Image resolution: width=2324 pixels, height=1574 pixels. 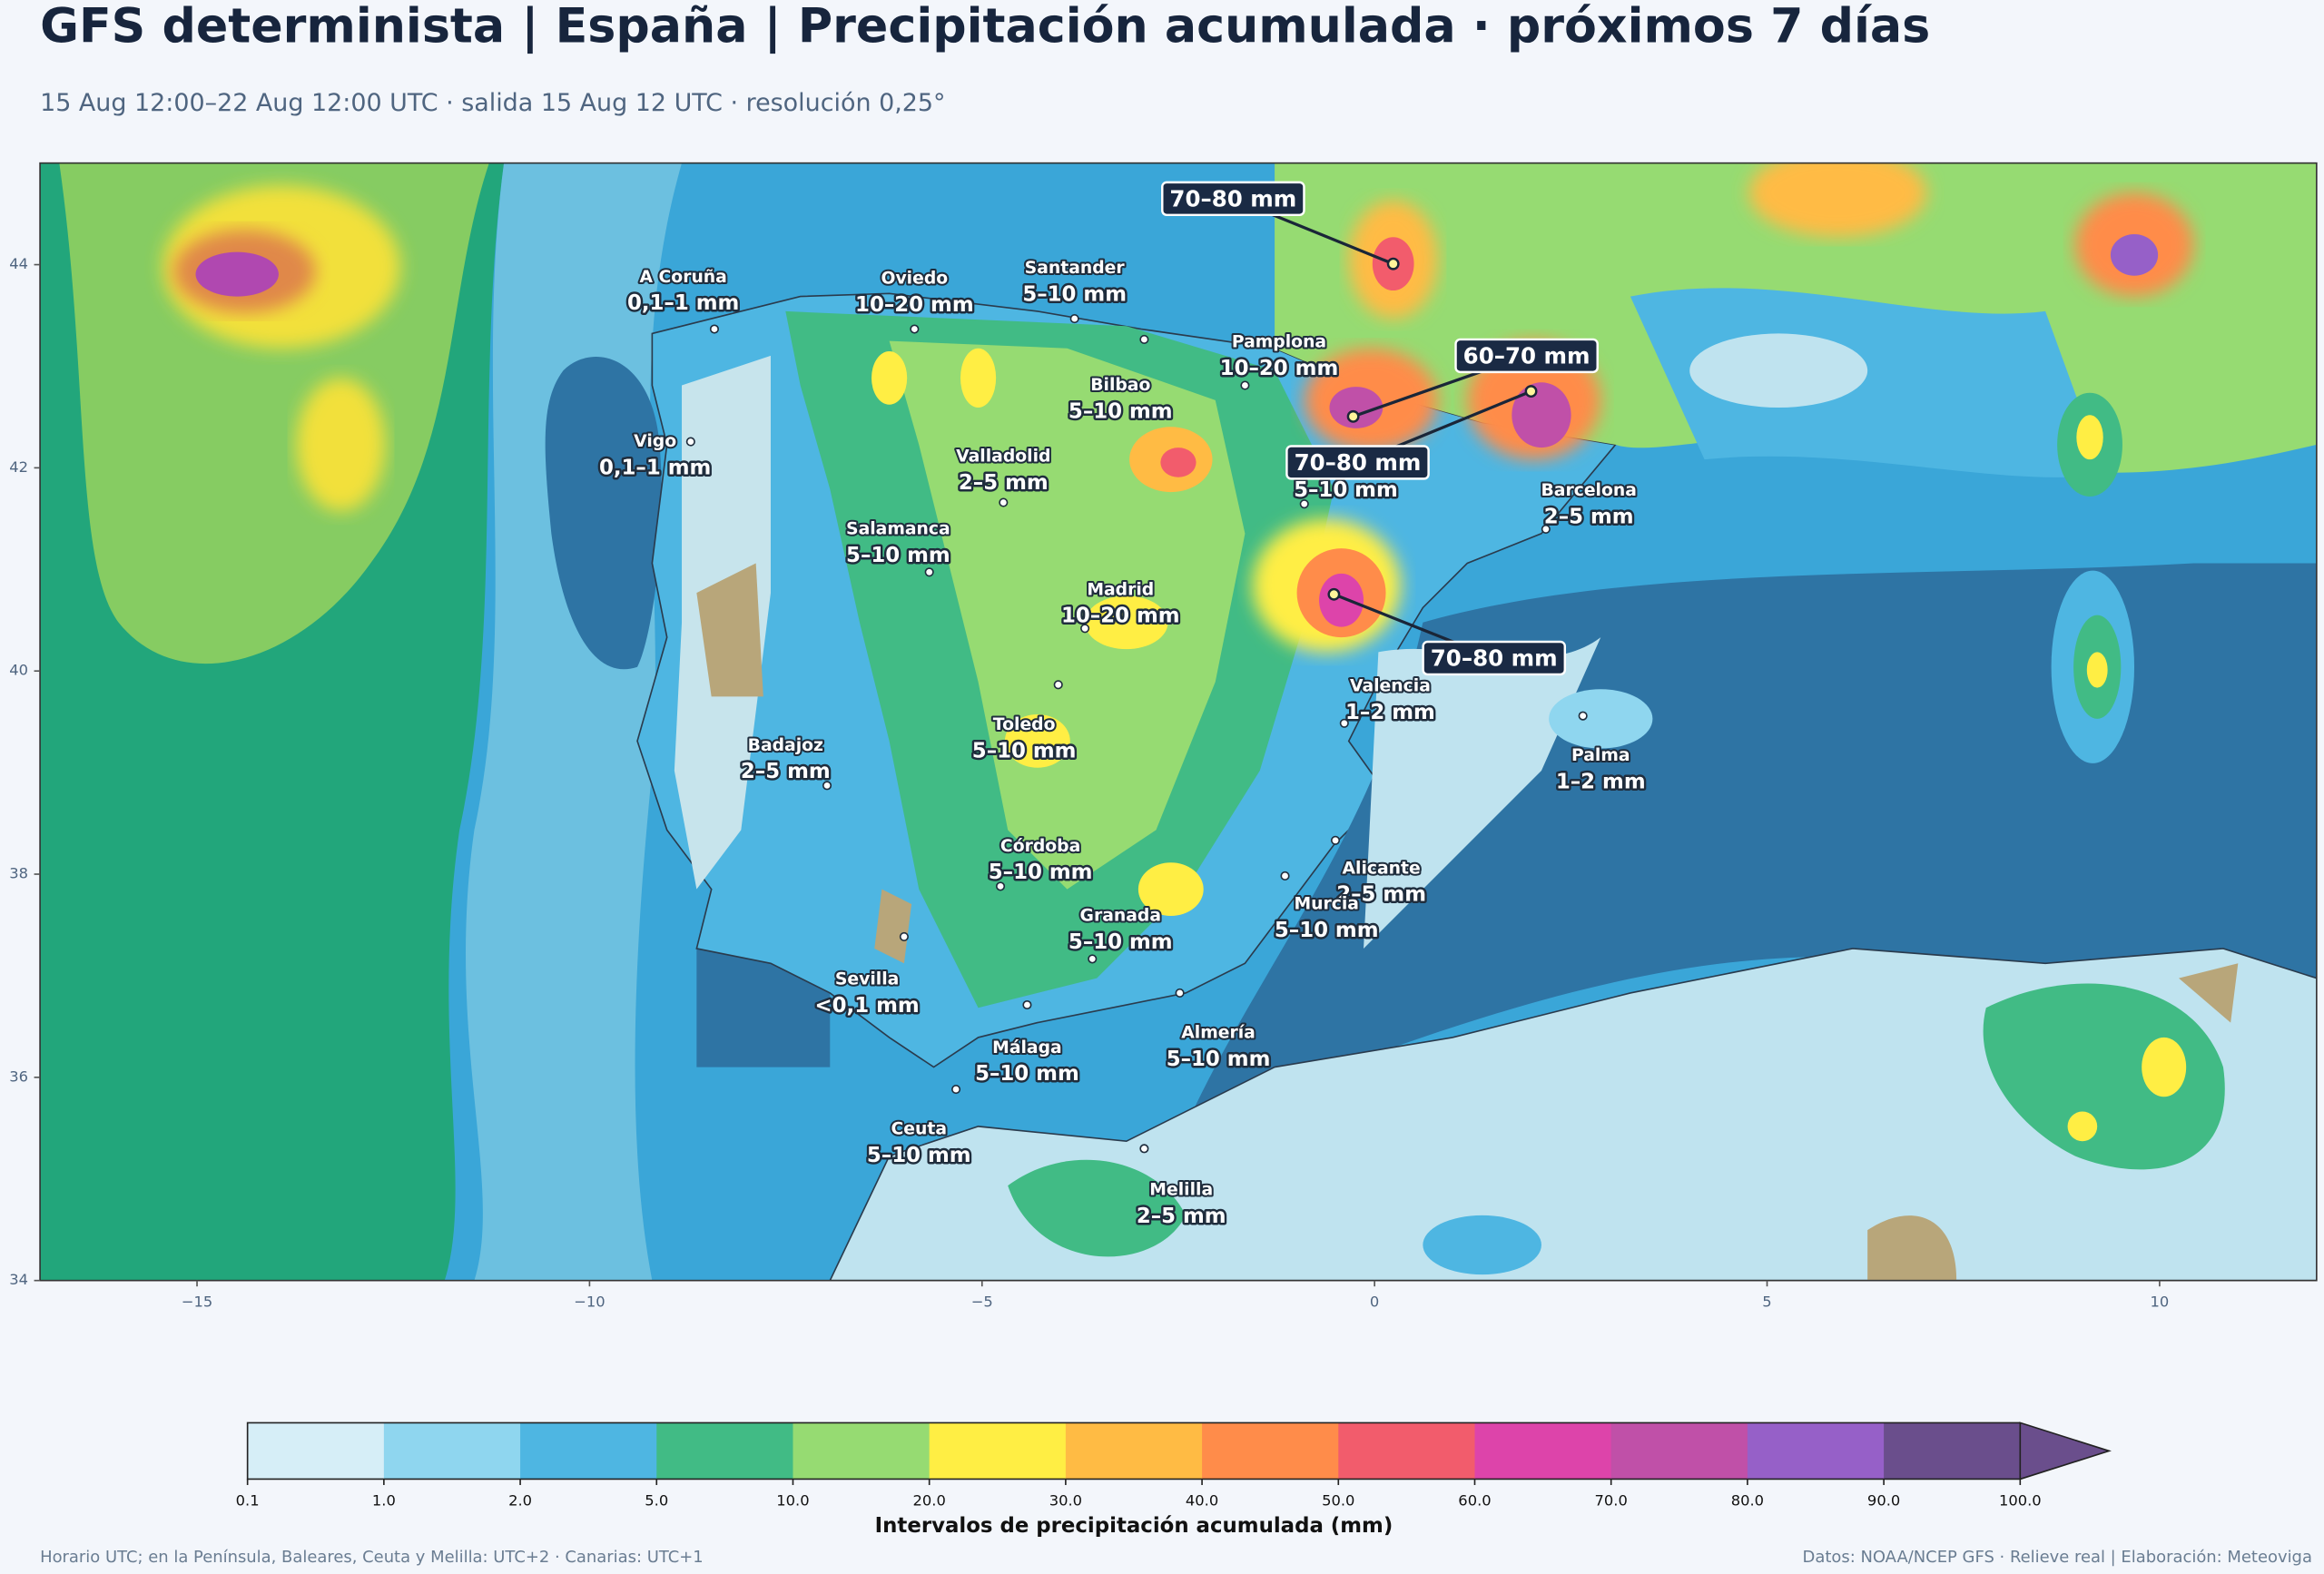 What do you see at coordinates (18, 873) in the screenshot?
I see `y-tick-label: 38` at bounding box center [18, 873].